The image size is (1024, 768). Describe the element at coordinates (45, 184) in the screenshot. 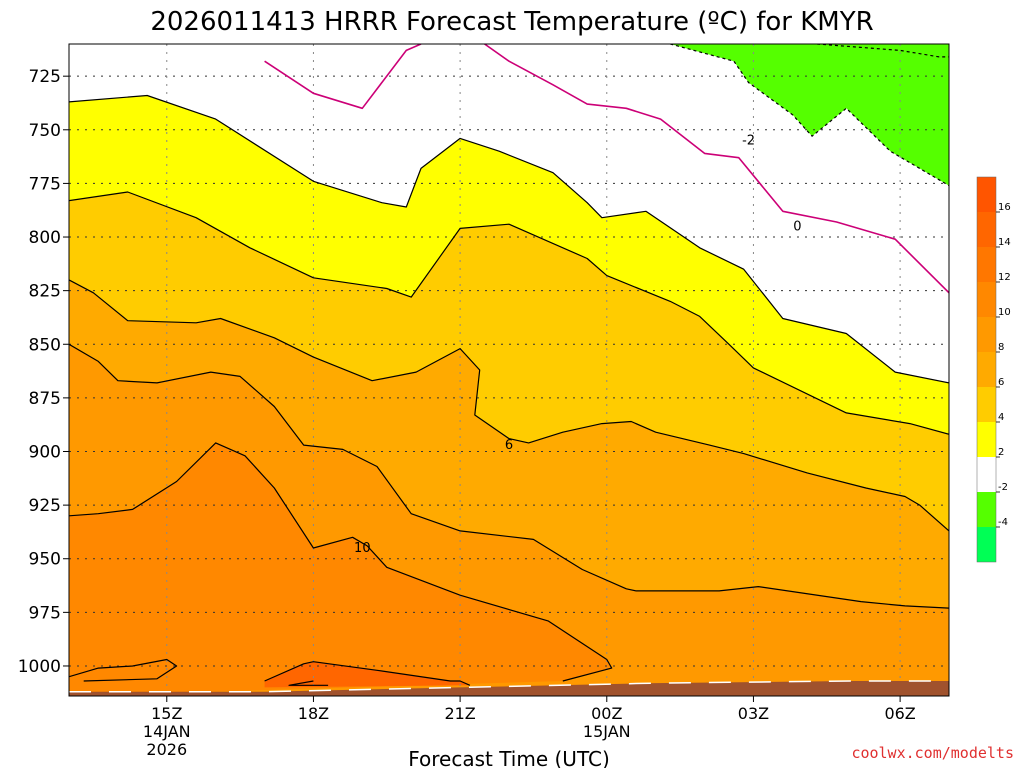

I see `y-tick-label: 775` at that location.